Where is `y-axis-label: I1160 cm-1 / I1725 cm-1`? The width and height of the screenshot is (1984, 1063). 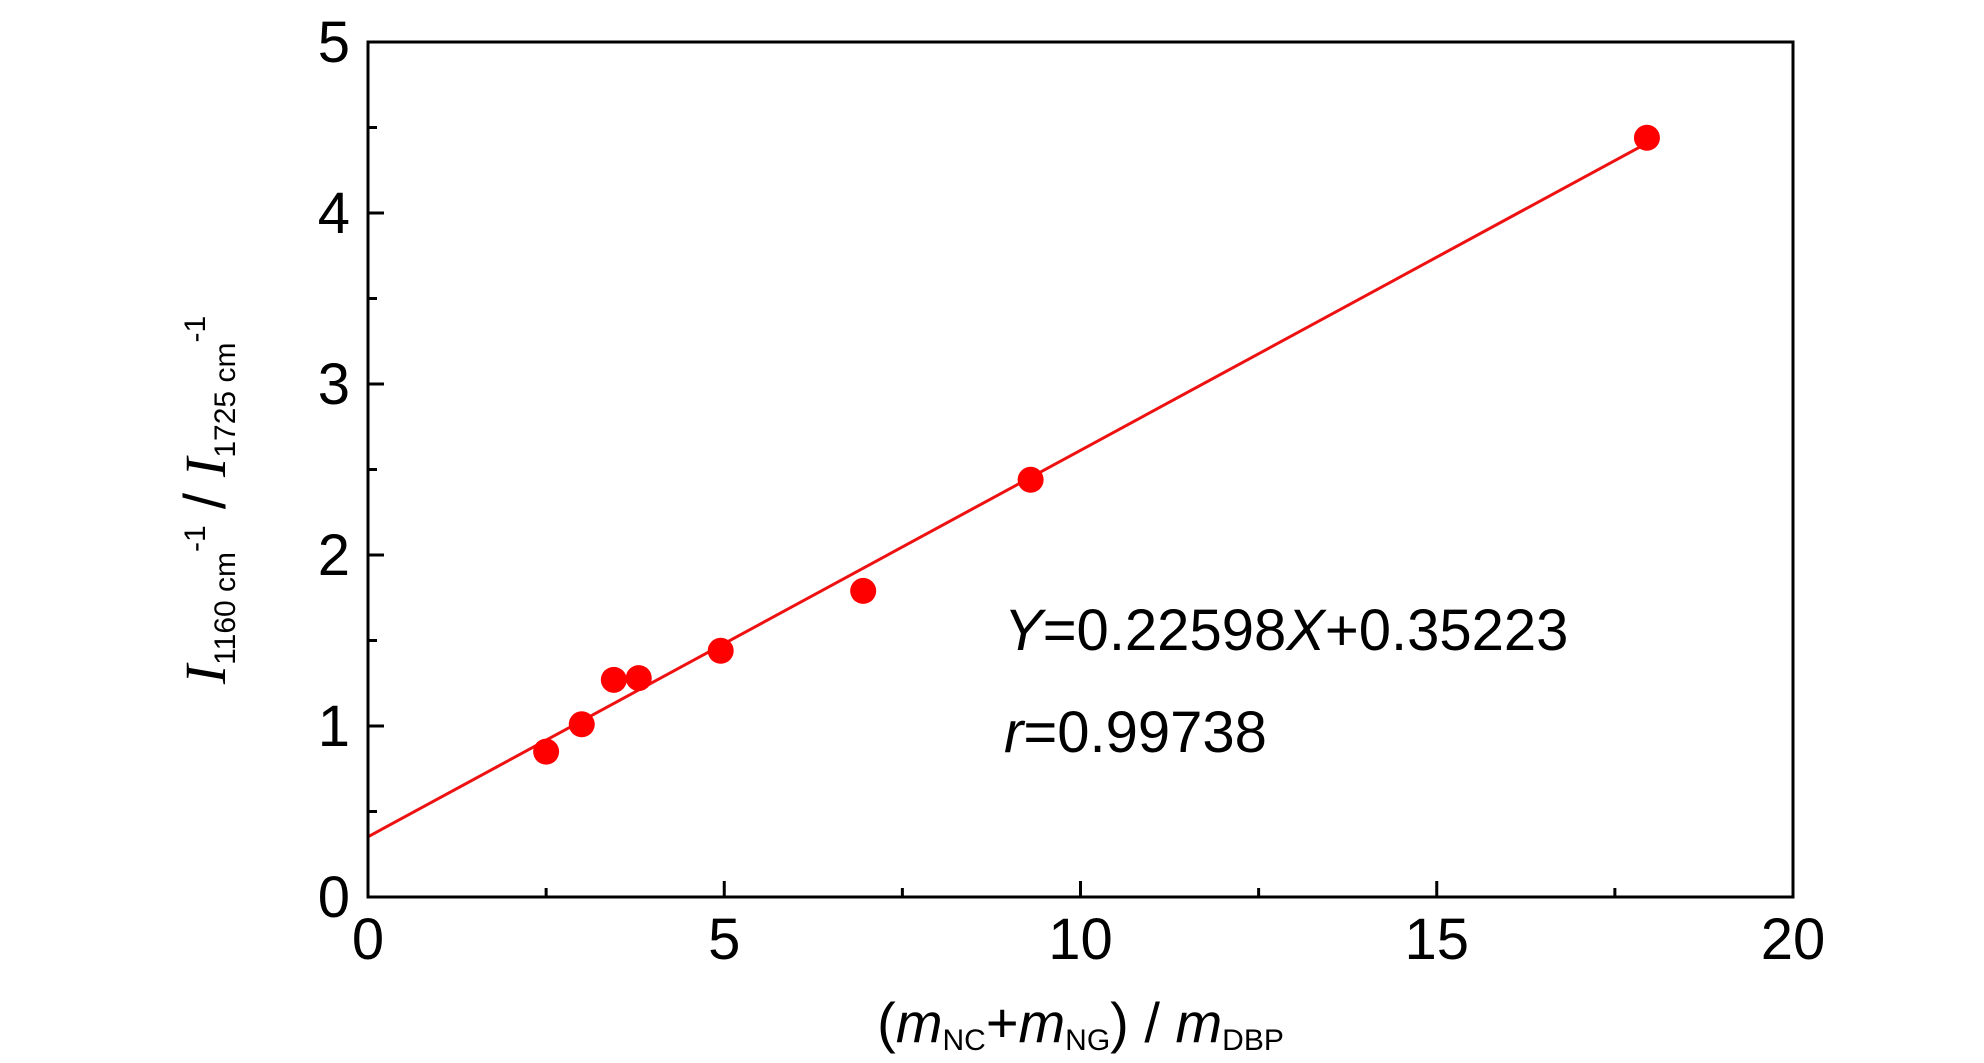 y-axis-label: I1160 cm-1 / I1725 cm-1 is located at coordinates (207, 500).